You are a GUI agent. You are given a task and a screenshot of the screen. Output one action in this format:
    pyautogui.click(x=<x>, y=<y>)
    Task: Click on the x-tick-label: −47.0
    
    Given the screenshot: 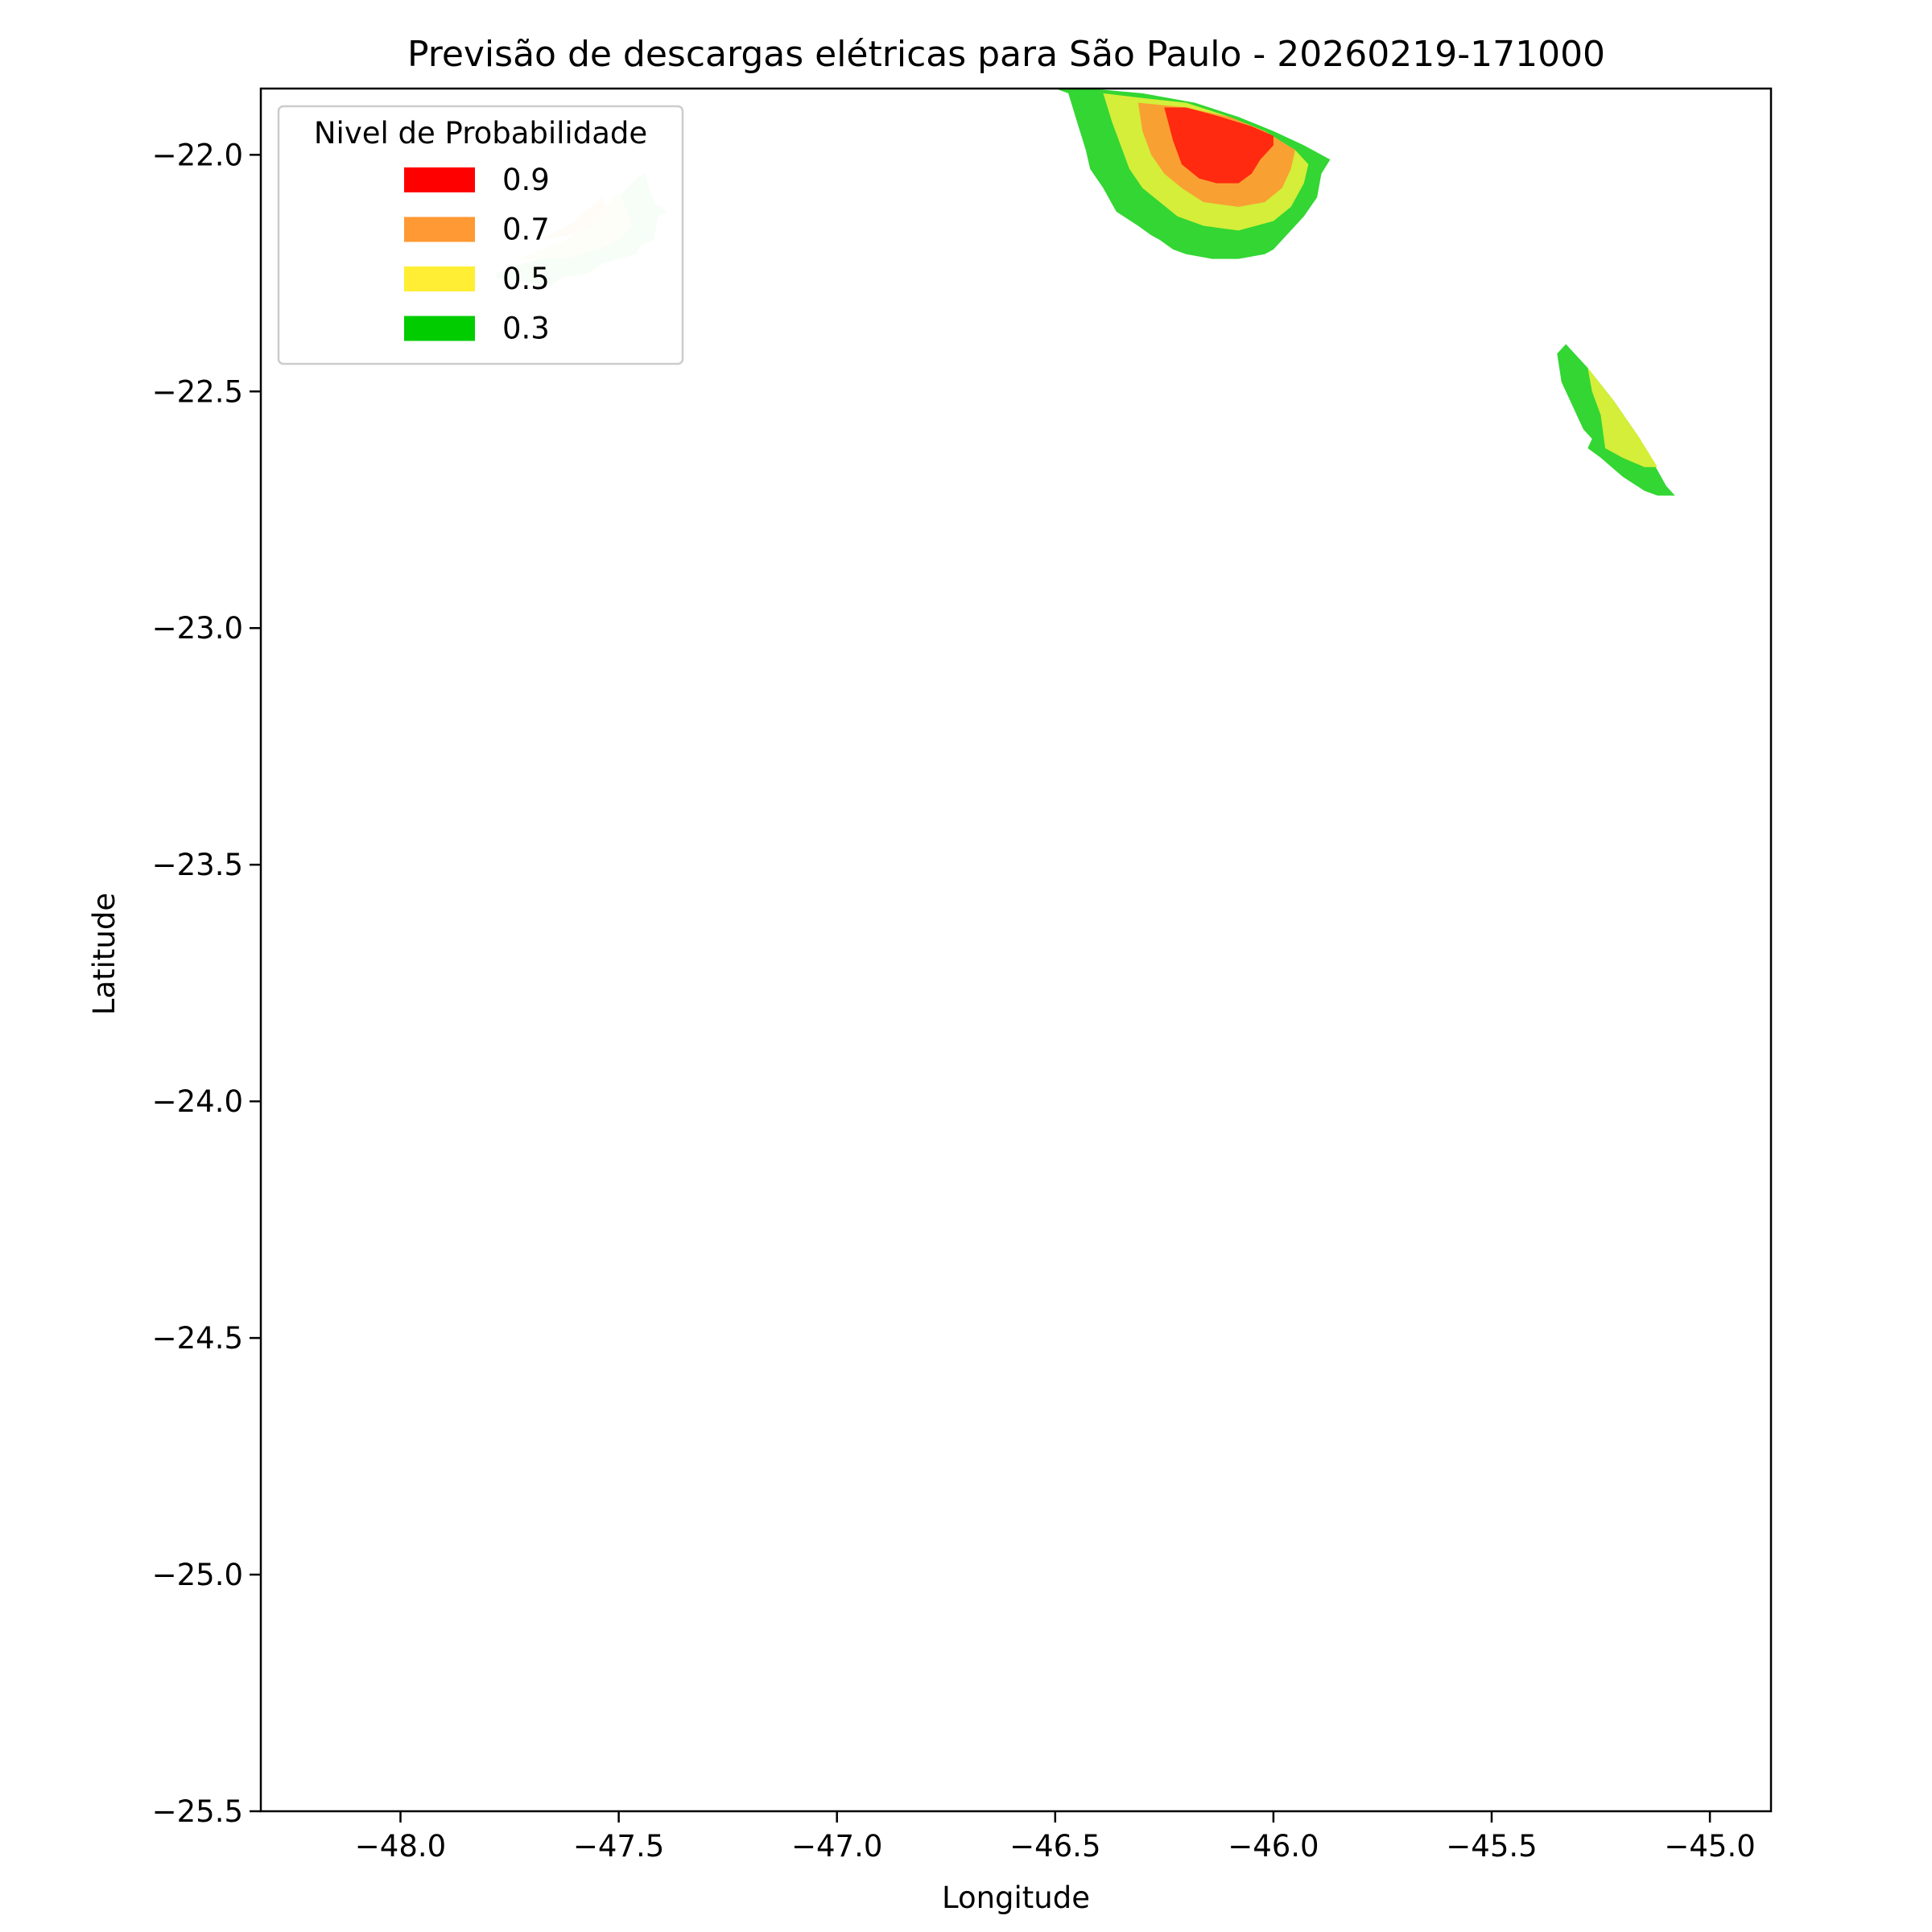 What is the action you would take?
    pyautogui.click(x=836, y=1847)
    